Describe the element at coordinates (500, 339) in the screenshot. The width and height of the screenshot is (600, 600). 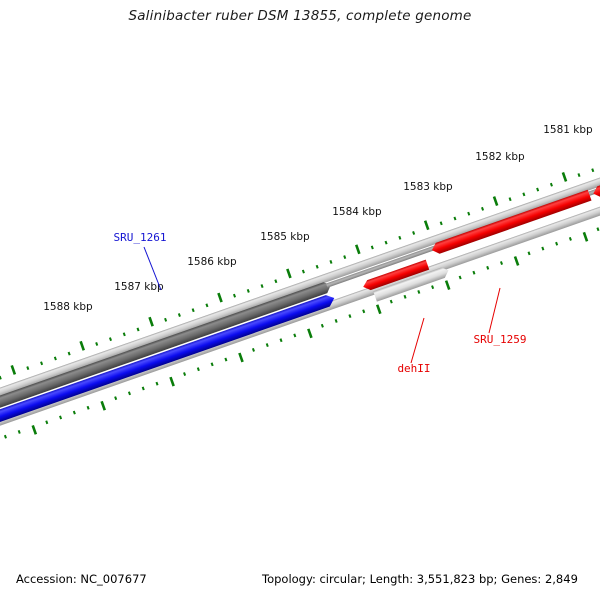
I see `gene-label-SRU_1259: SRU_1259` at that location.